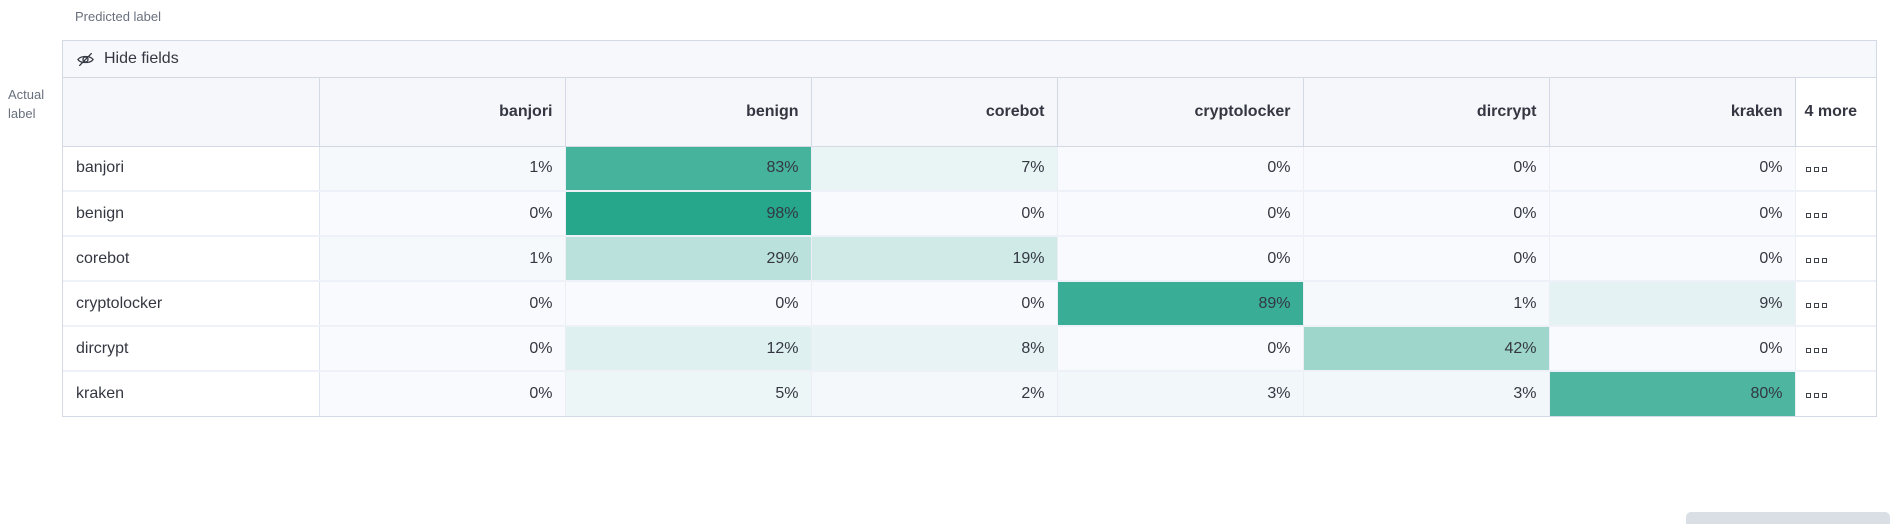 The image size is (1896, 524). Describe the element at coordinates (191, 393) in the screenshot. I see `row-label-kraken: kraken` at that location.